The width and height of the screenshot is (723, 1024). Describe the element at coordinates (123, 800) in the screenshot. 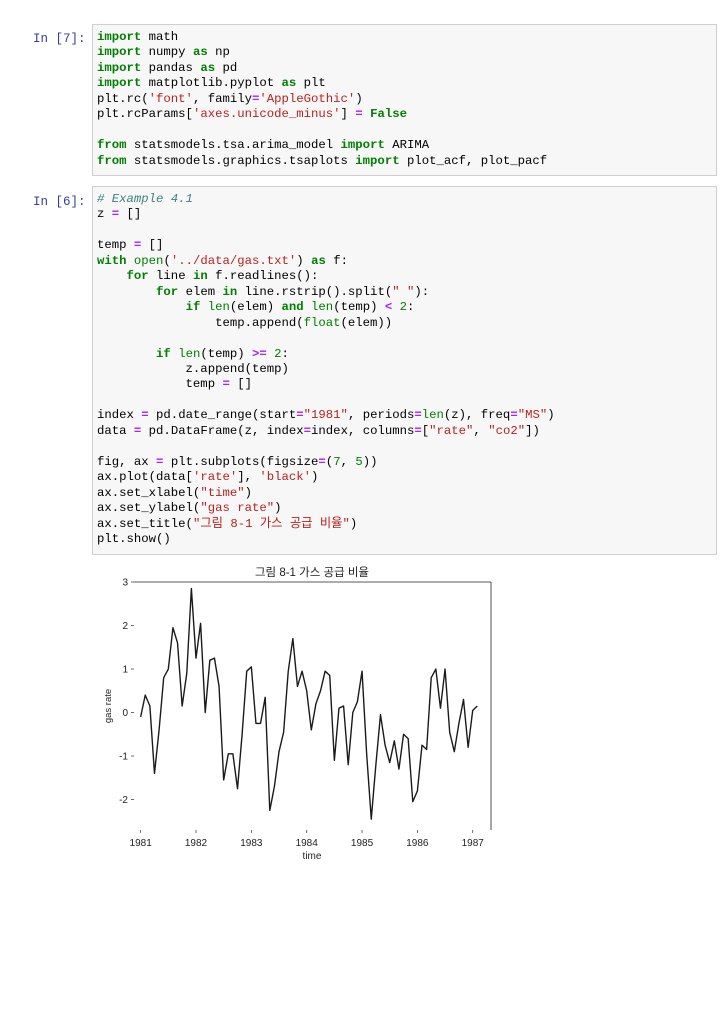

I see `y-tick-label: -2` at that location.